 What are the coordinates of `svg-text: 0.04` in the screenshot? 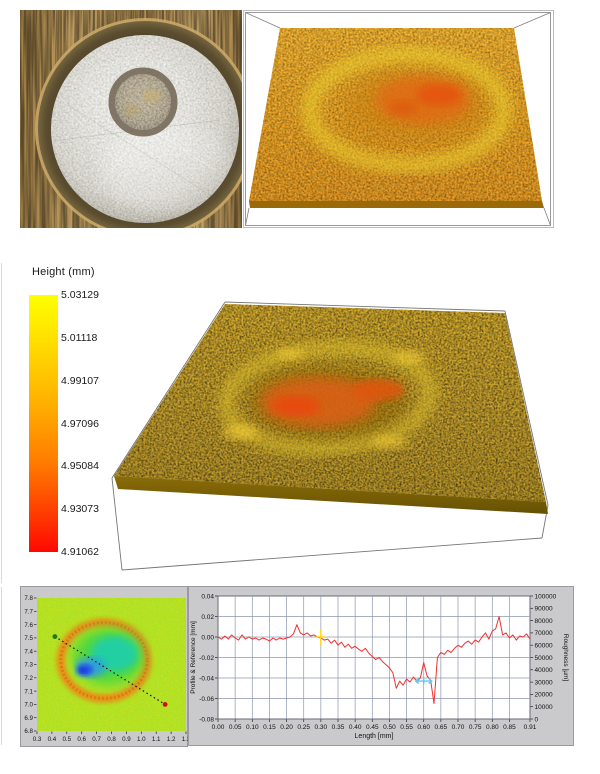 It's located at (207, 596).